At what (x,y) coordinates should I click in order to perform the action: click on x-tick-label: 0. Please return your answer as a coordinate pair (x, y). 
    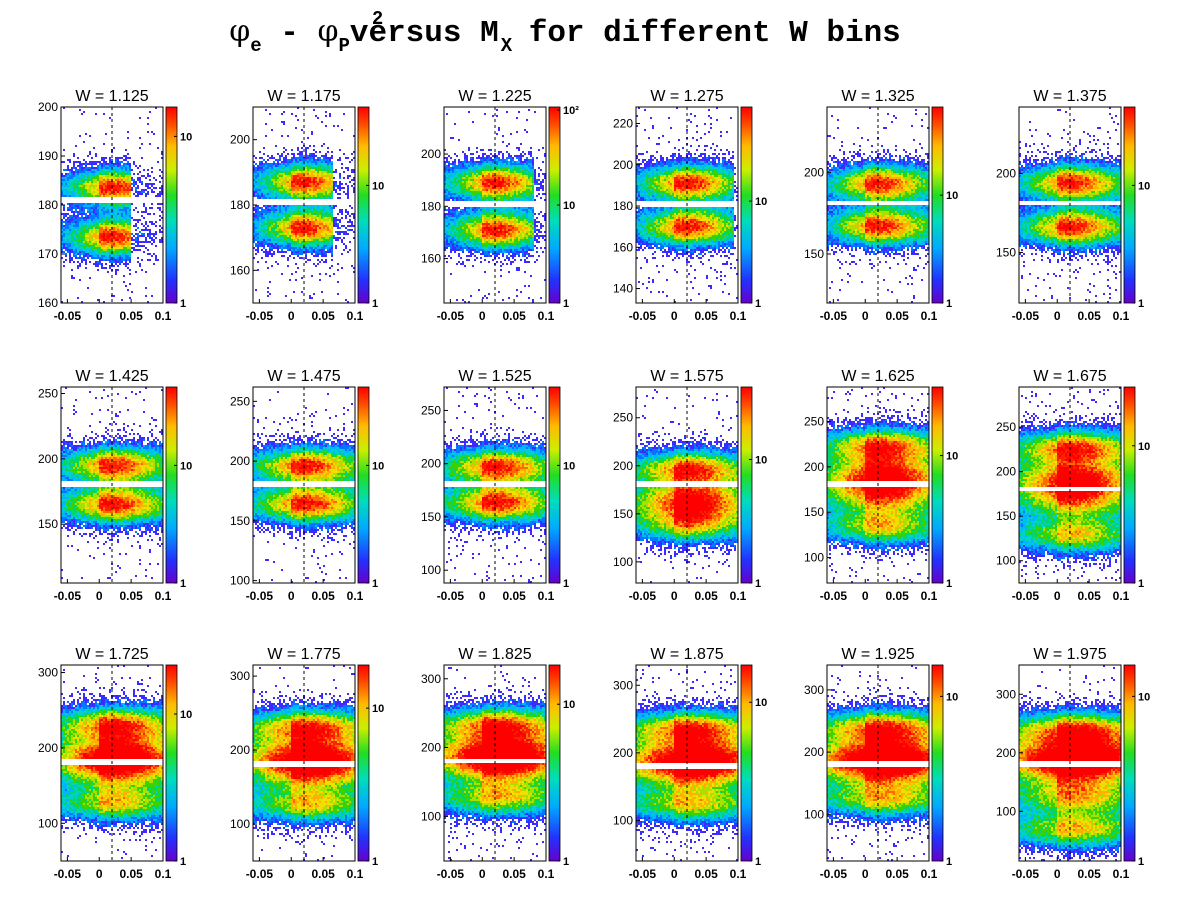
    Looking at the image, I should click on (99, 316).